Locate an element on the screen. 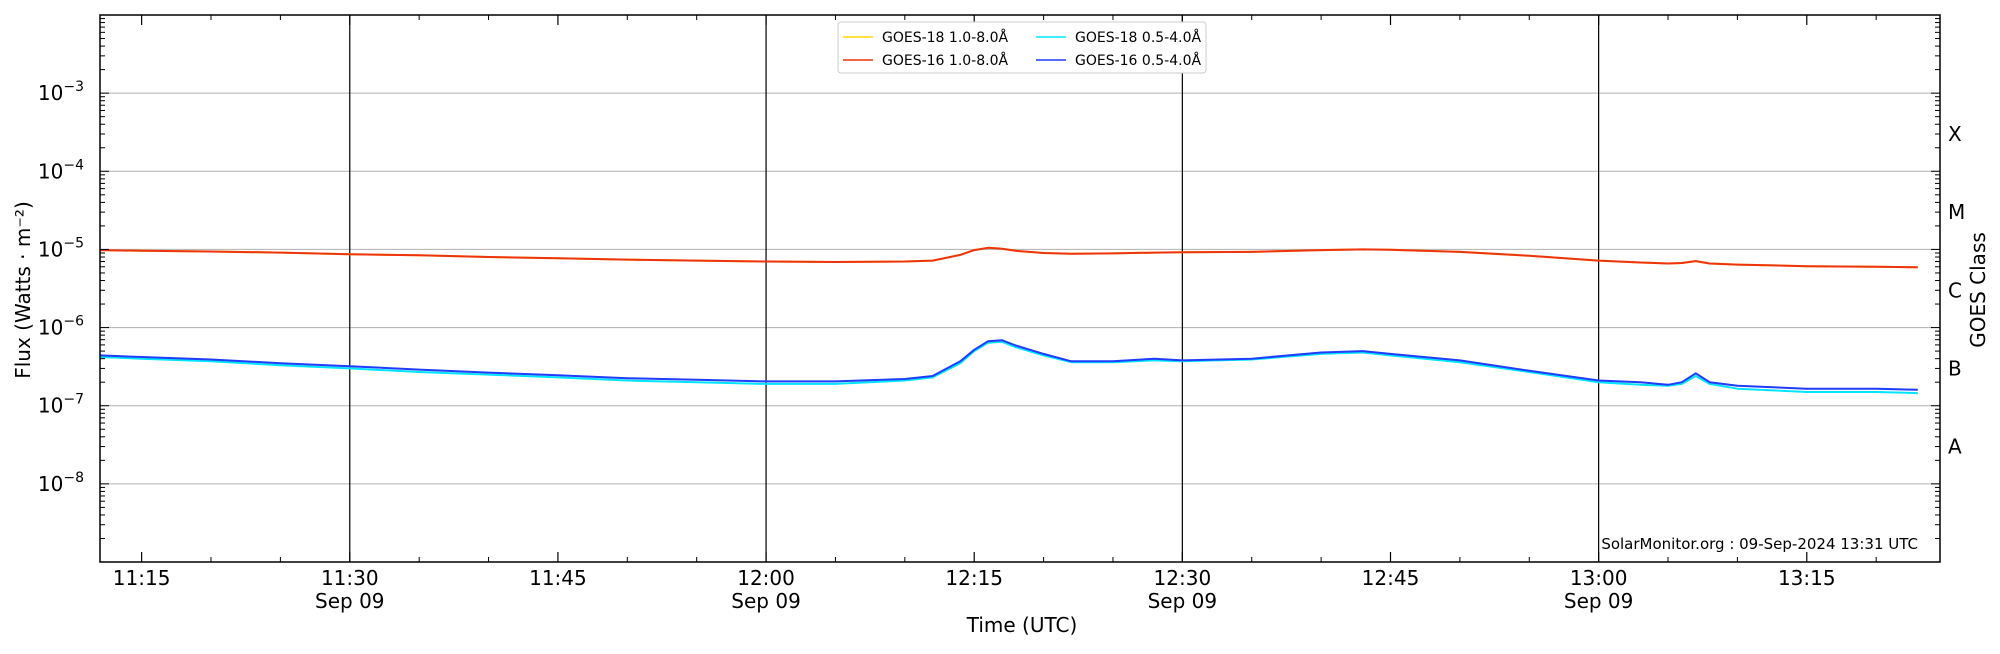  x-tick-label: 13:00 is located at coordinates (1599, 578).